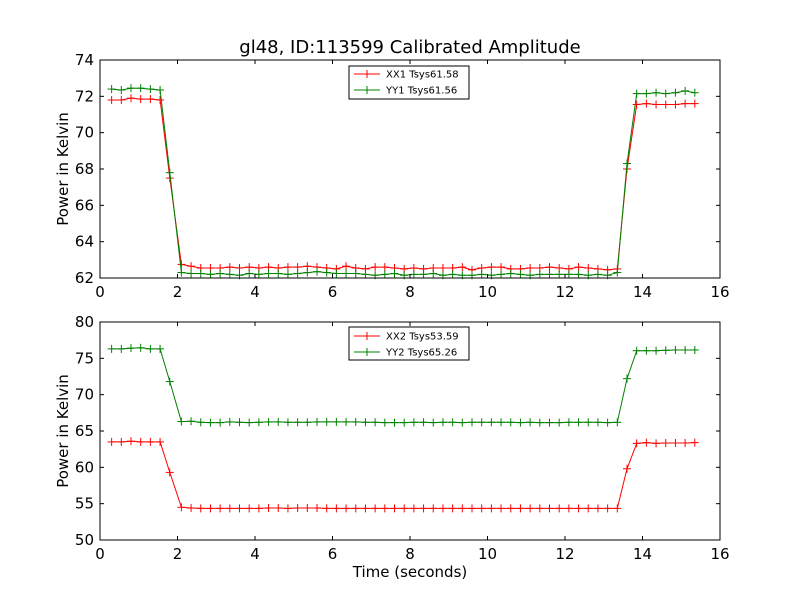  Describe the element at coordinates (84, 278) in the screenshot. I see `top-y-tick-label: 62` at that location.